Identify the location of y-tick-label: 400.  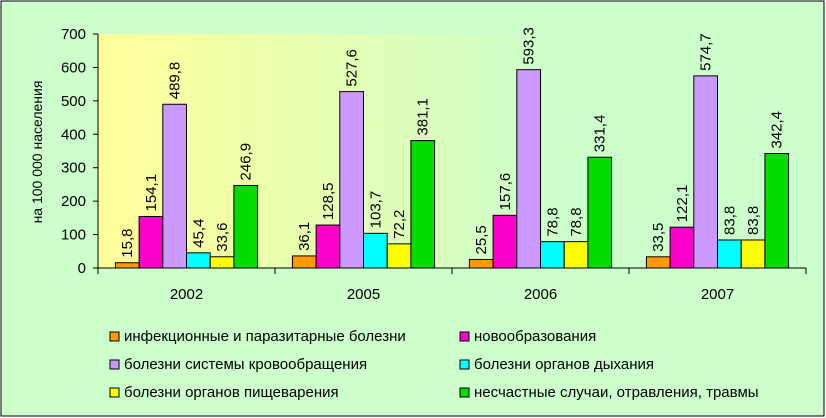
(73, 134).